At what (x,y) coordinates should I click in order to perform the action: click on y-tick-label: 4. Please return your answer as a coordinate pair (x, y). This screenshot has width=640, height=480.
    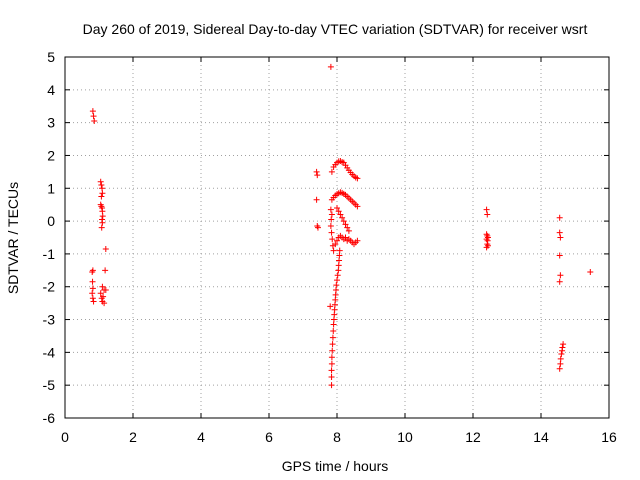
    Looking at the image, I should click on (51, 90).